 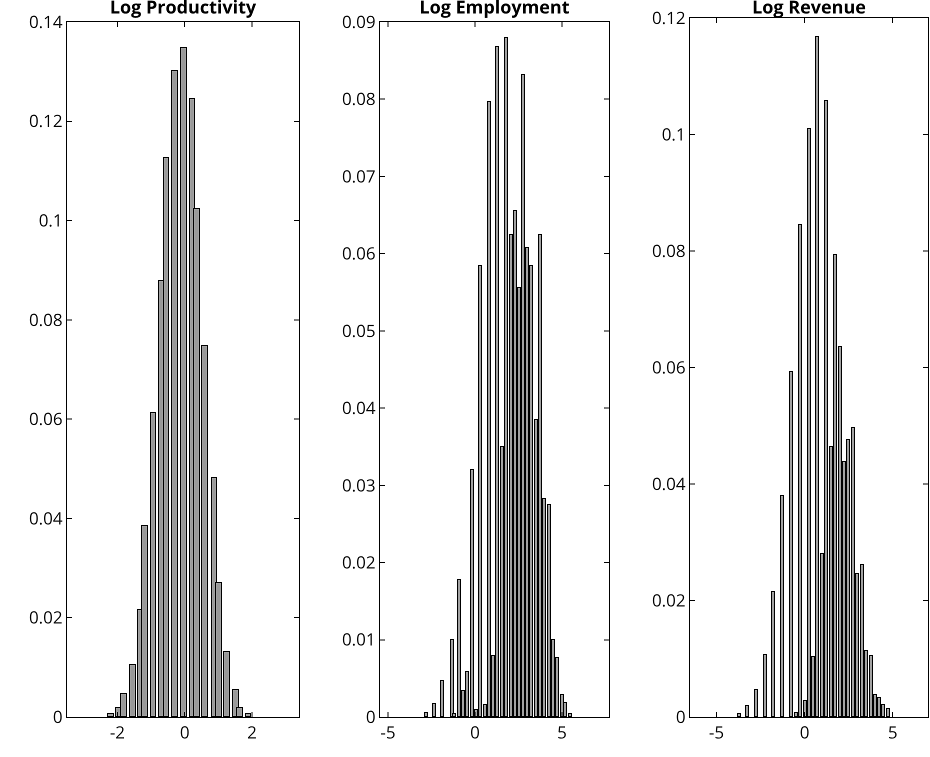 I want to click on y-tick-label: 0.07, so click(x=359, y=176).